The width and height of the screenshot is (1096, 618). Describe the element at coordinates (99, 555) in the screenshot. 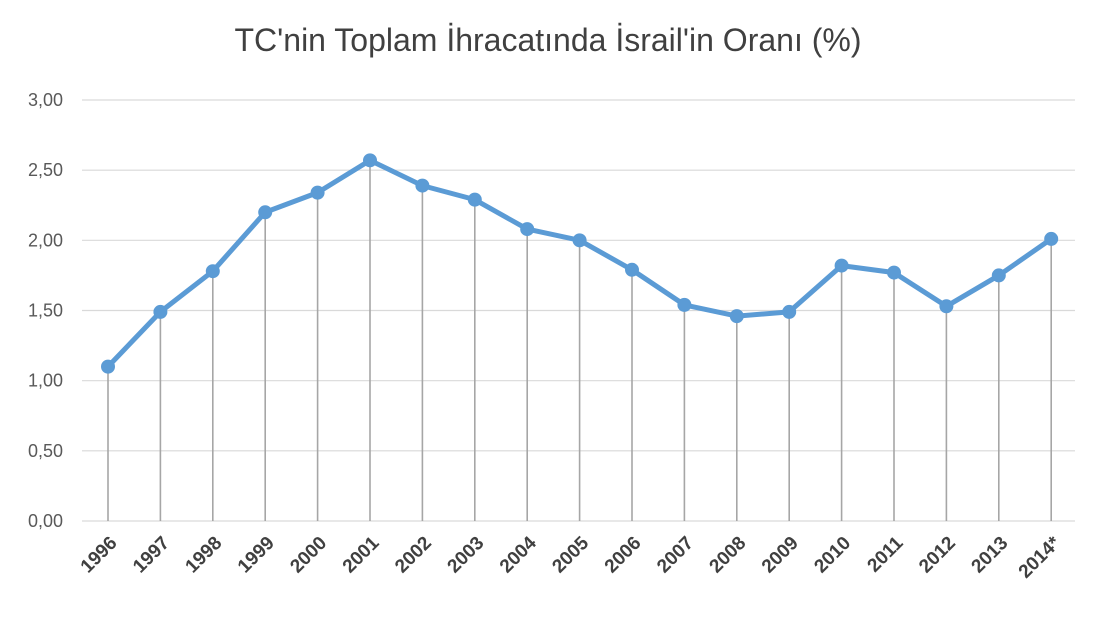

I see `x-tick-label: 1996` at that location.